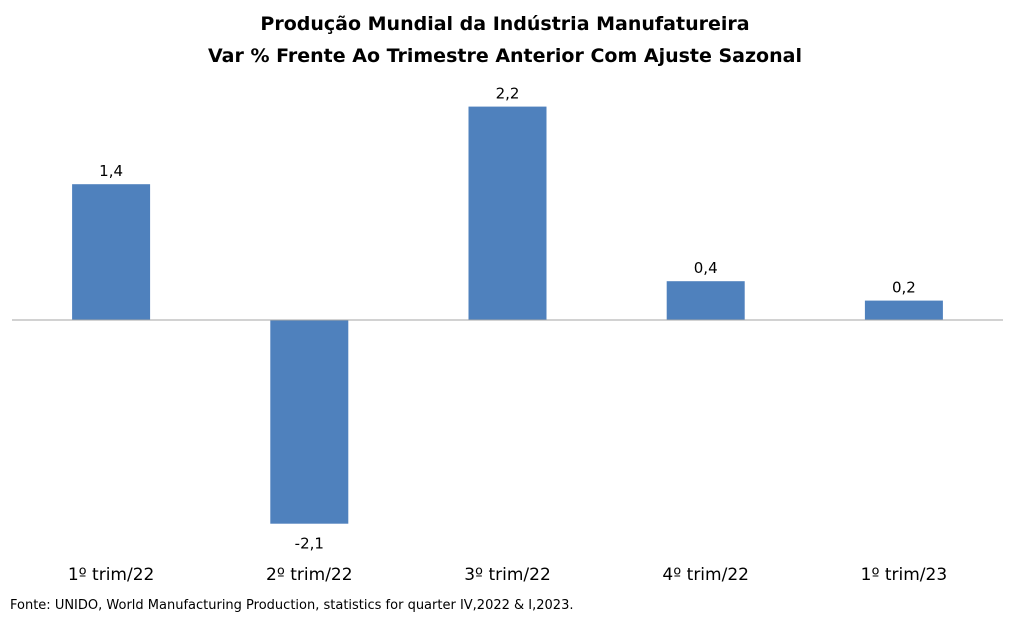  I want to click on data-label-5: 0,2, so click(904, 288).